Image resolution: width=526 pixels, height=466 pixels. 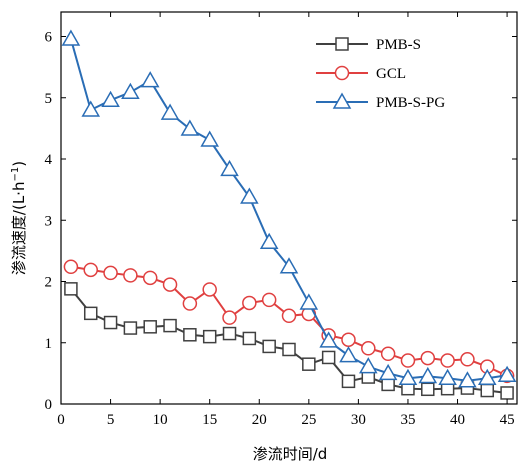 What do you see at coordinates (111, 420) in the screenshot?
I see `x-tick-label: 5` at bounding box center [111, 420].